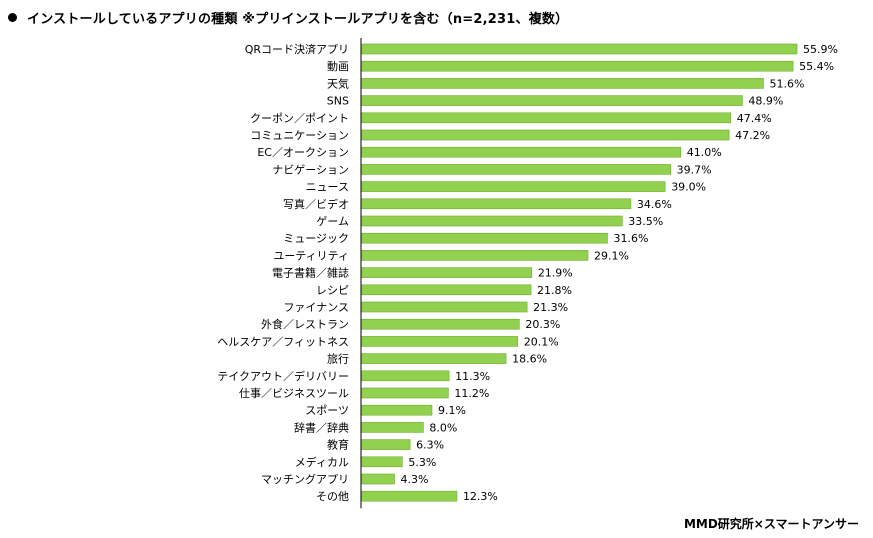 This screenshot has height=538, width=873. I want to click on value-label: 9.1%, so click(452, 410).